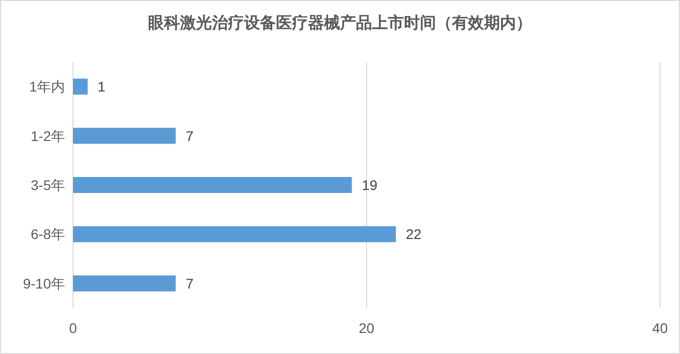 This screenshot has width=680, height=354. I want to click on data-label: 19, so click(370, 185).